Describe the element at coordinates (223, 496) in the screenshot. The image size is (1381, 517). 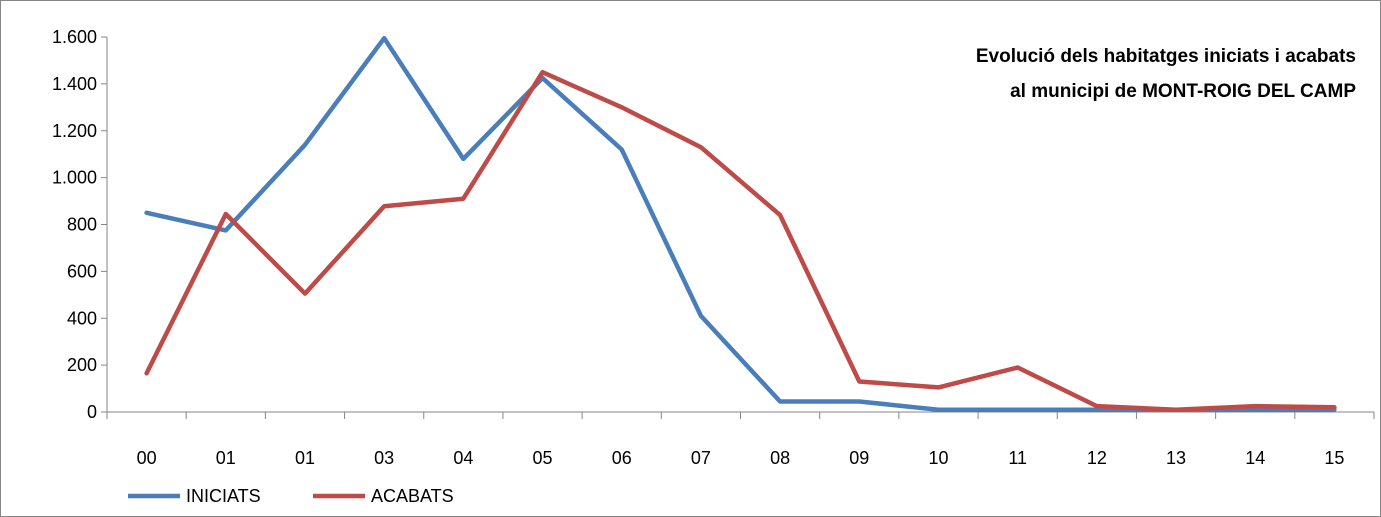
I see `legend-label: INICIATS` at that location.